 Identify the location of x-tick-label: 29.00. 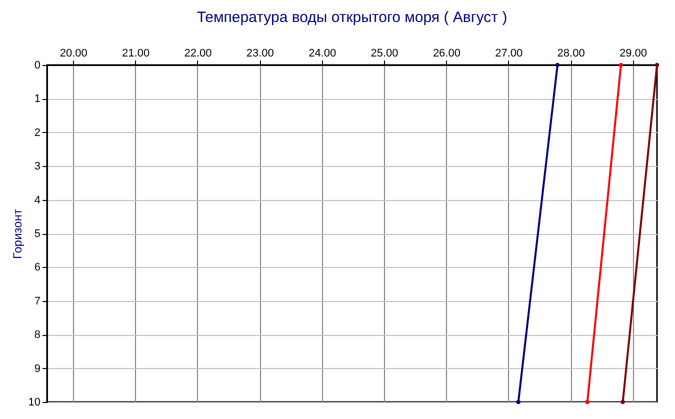
(633, 54).